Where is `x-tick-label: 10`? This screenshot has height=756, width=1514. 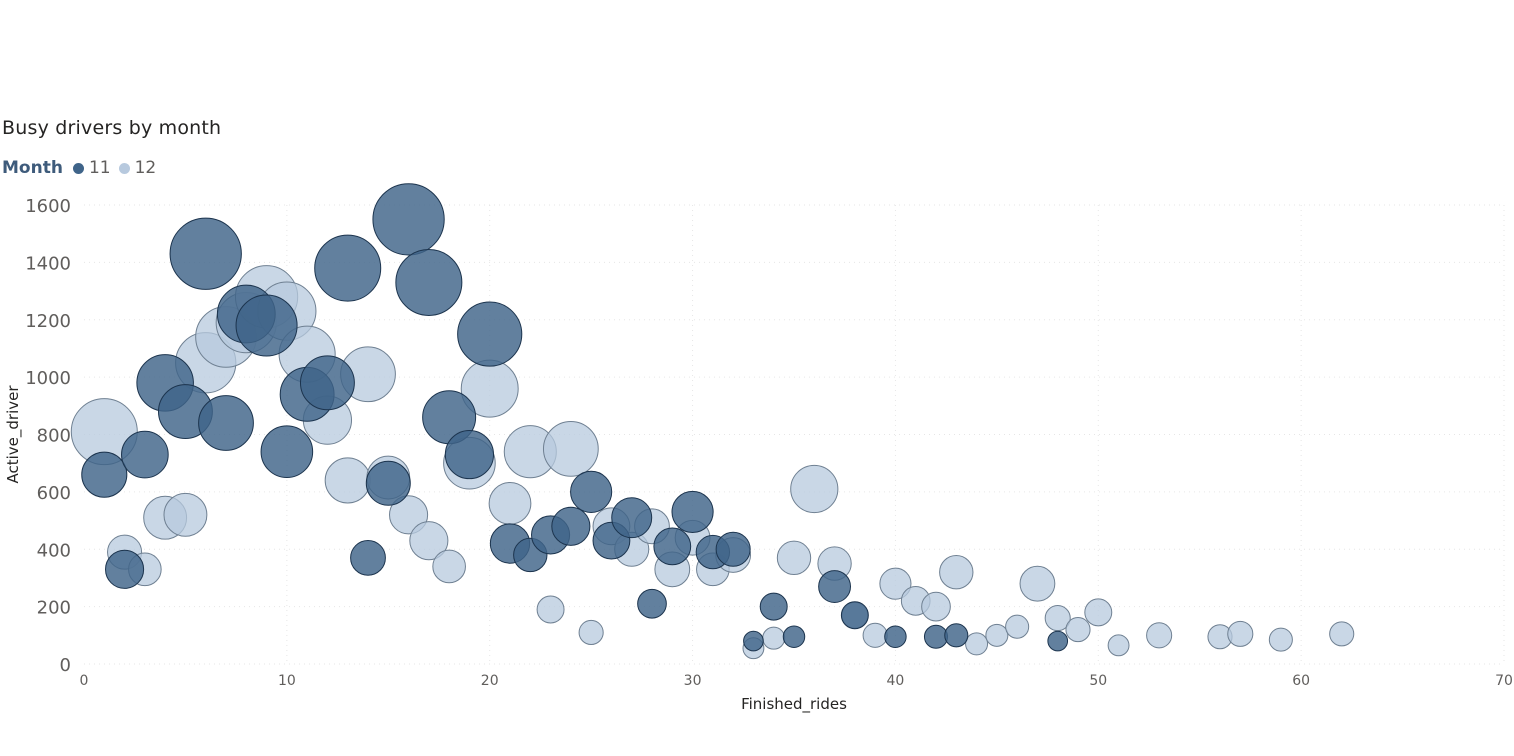 x-tick-label: 10 is located at coordinates (287, 681).